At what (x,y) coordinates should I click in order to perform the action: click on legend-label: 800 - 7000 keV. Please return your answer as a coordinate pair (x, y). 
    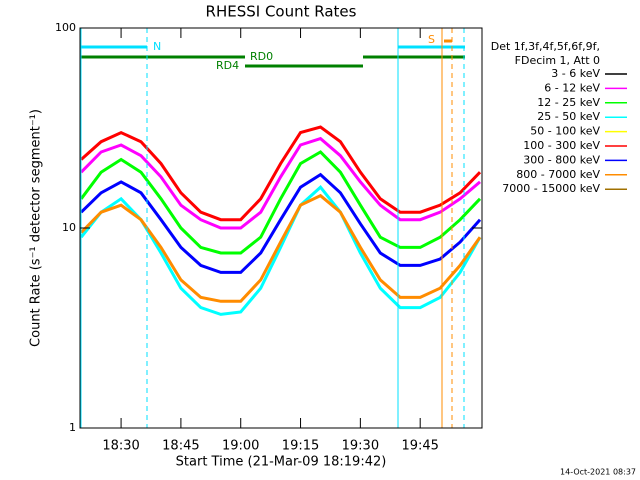
    Looking at the image, I should click on (558, 174).